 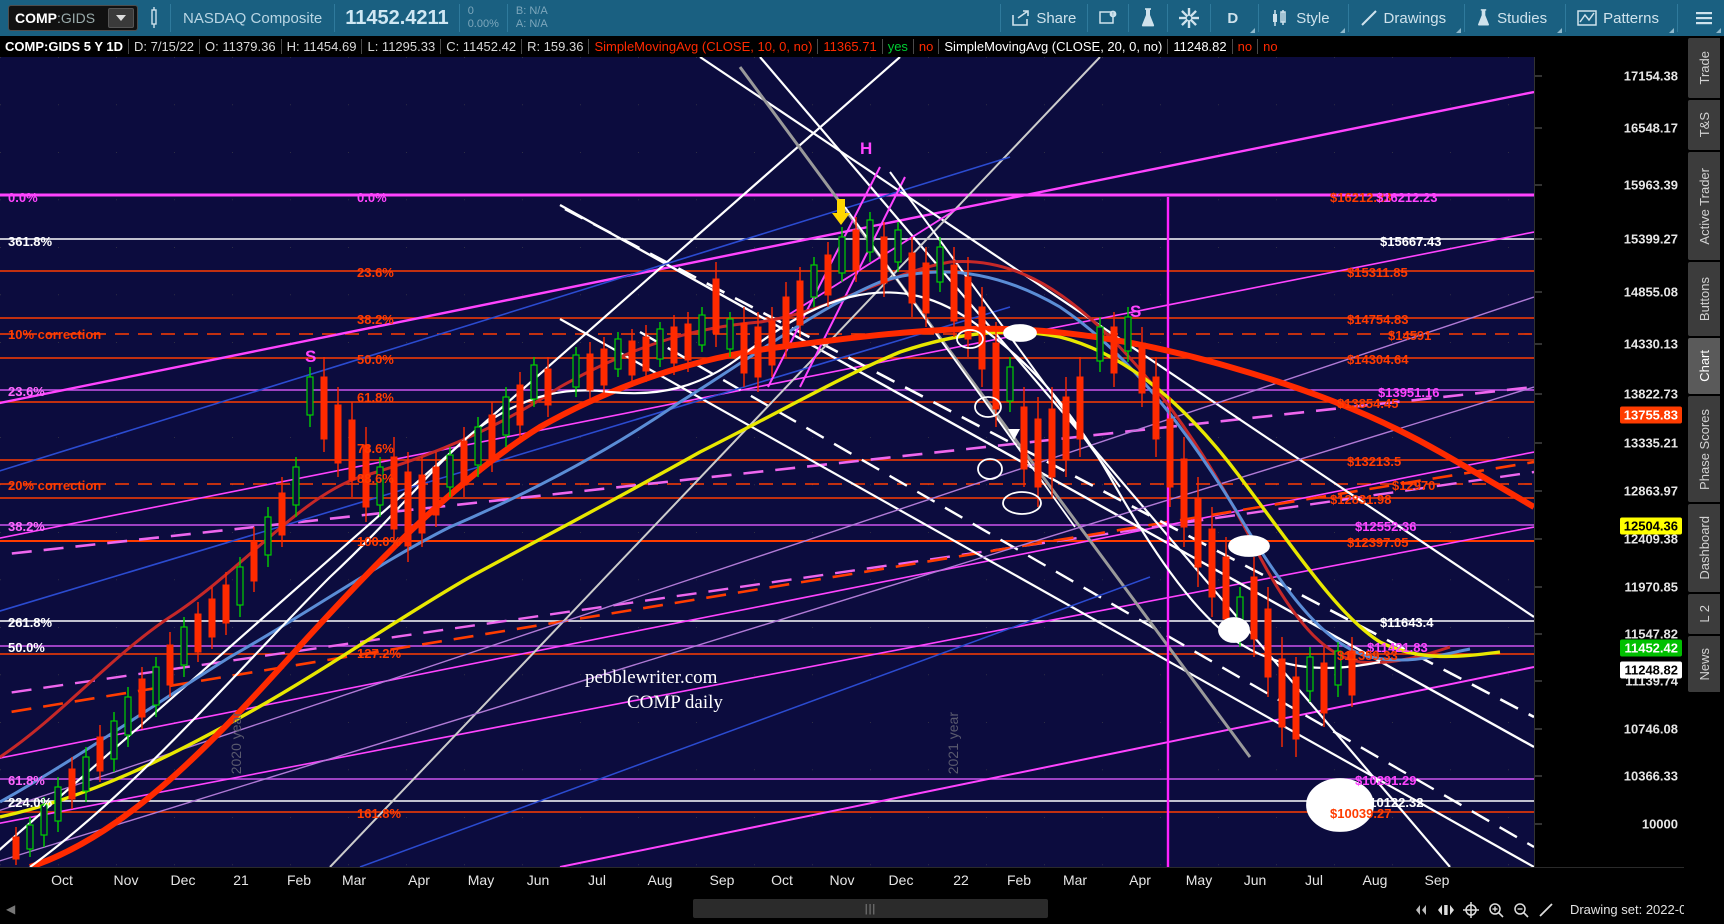 I want to click on pan-icon, so click(x=1471, y=910).